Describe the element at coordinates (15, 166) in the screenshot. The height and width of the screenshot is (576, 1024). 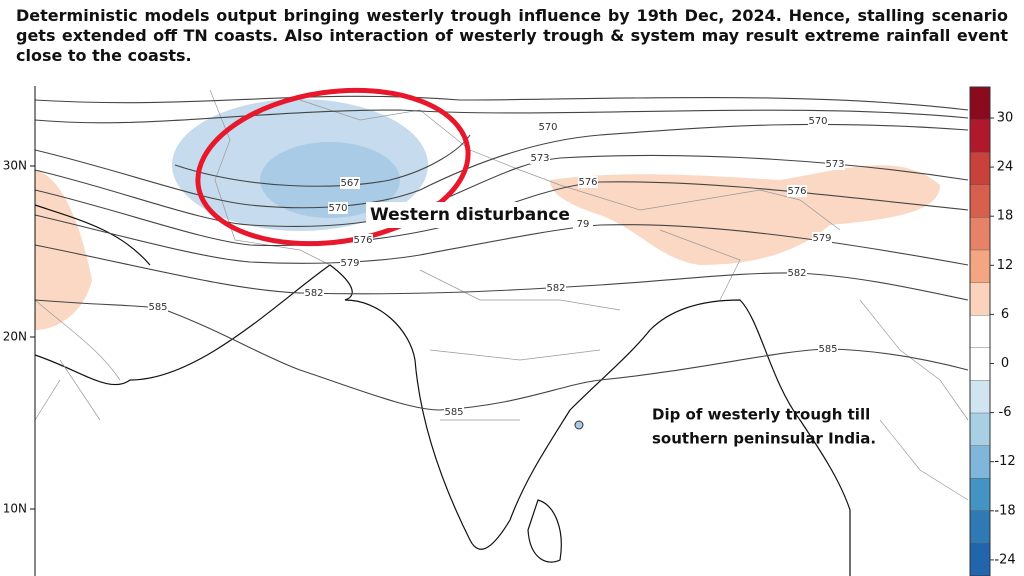
I see `lat-label: 30N` at that location.